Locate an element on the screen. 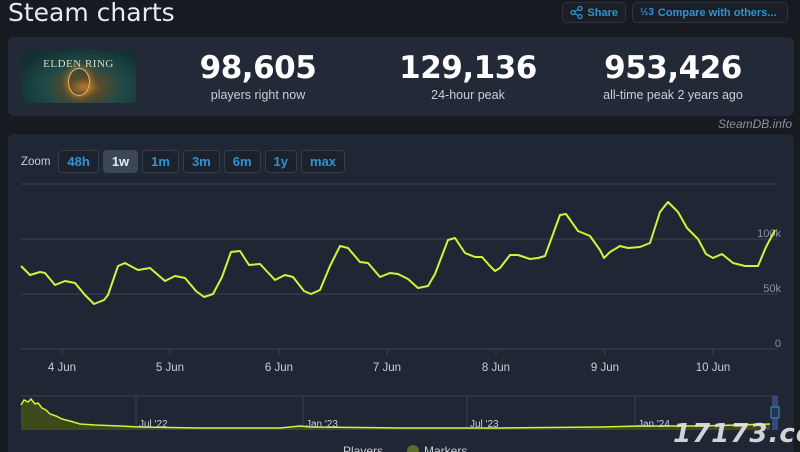  y-tick: 50k is located at coordinates (772, 289).